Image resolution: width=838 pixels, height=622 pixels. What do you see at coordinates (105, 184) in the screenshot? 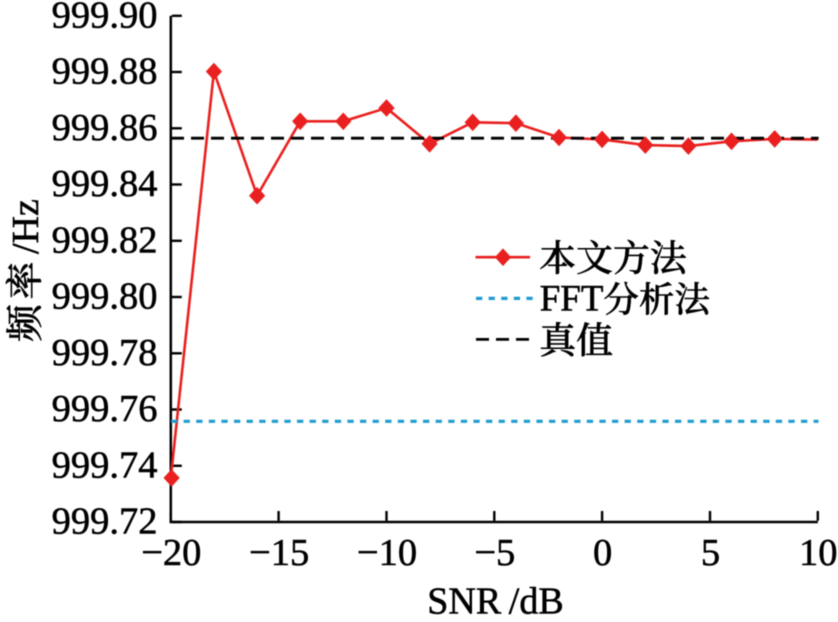
I see `svg-text: 999.84` at bounding box center [105, 184].